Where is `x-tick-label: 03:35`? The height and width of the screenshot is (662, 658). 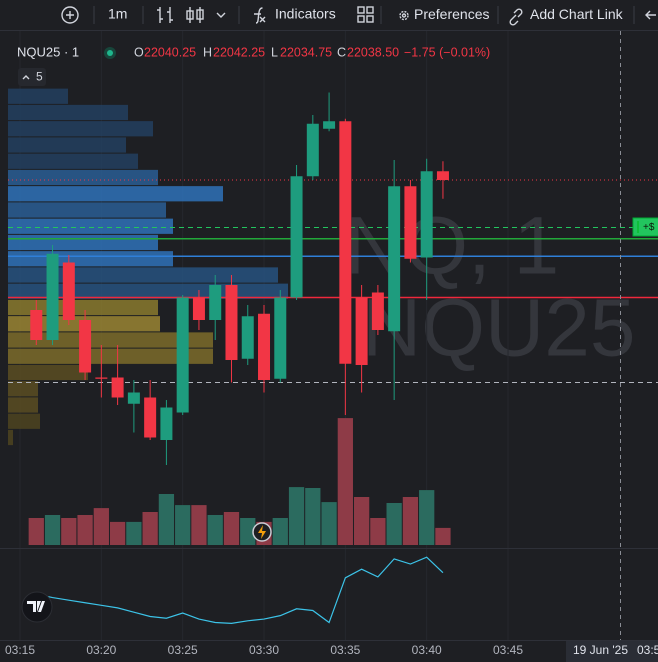
x-tick-label: 03:35 is located at coordinates (345, 650).